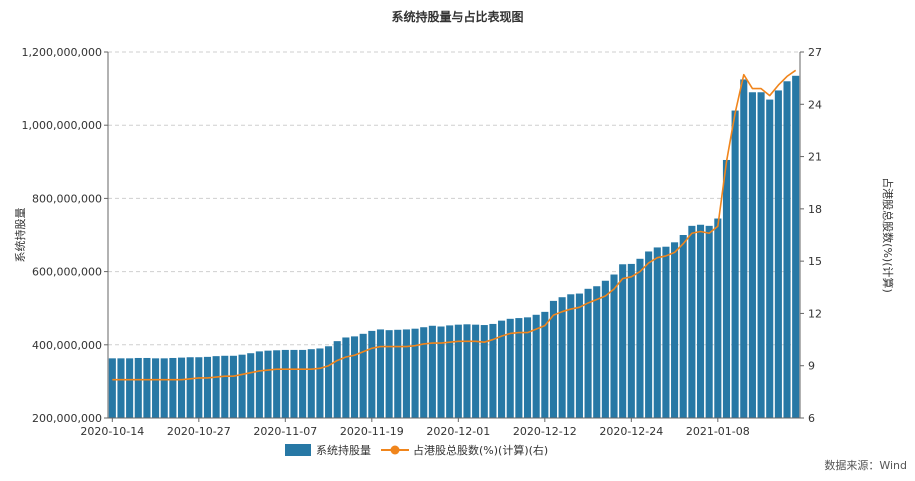 The image size is (915, 481). What do you see at coordinates (888, 235) in the screenshot?
I see `y2-axis-title: 占港股总股数(%)(计算)` at bounding box center [888, 235].